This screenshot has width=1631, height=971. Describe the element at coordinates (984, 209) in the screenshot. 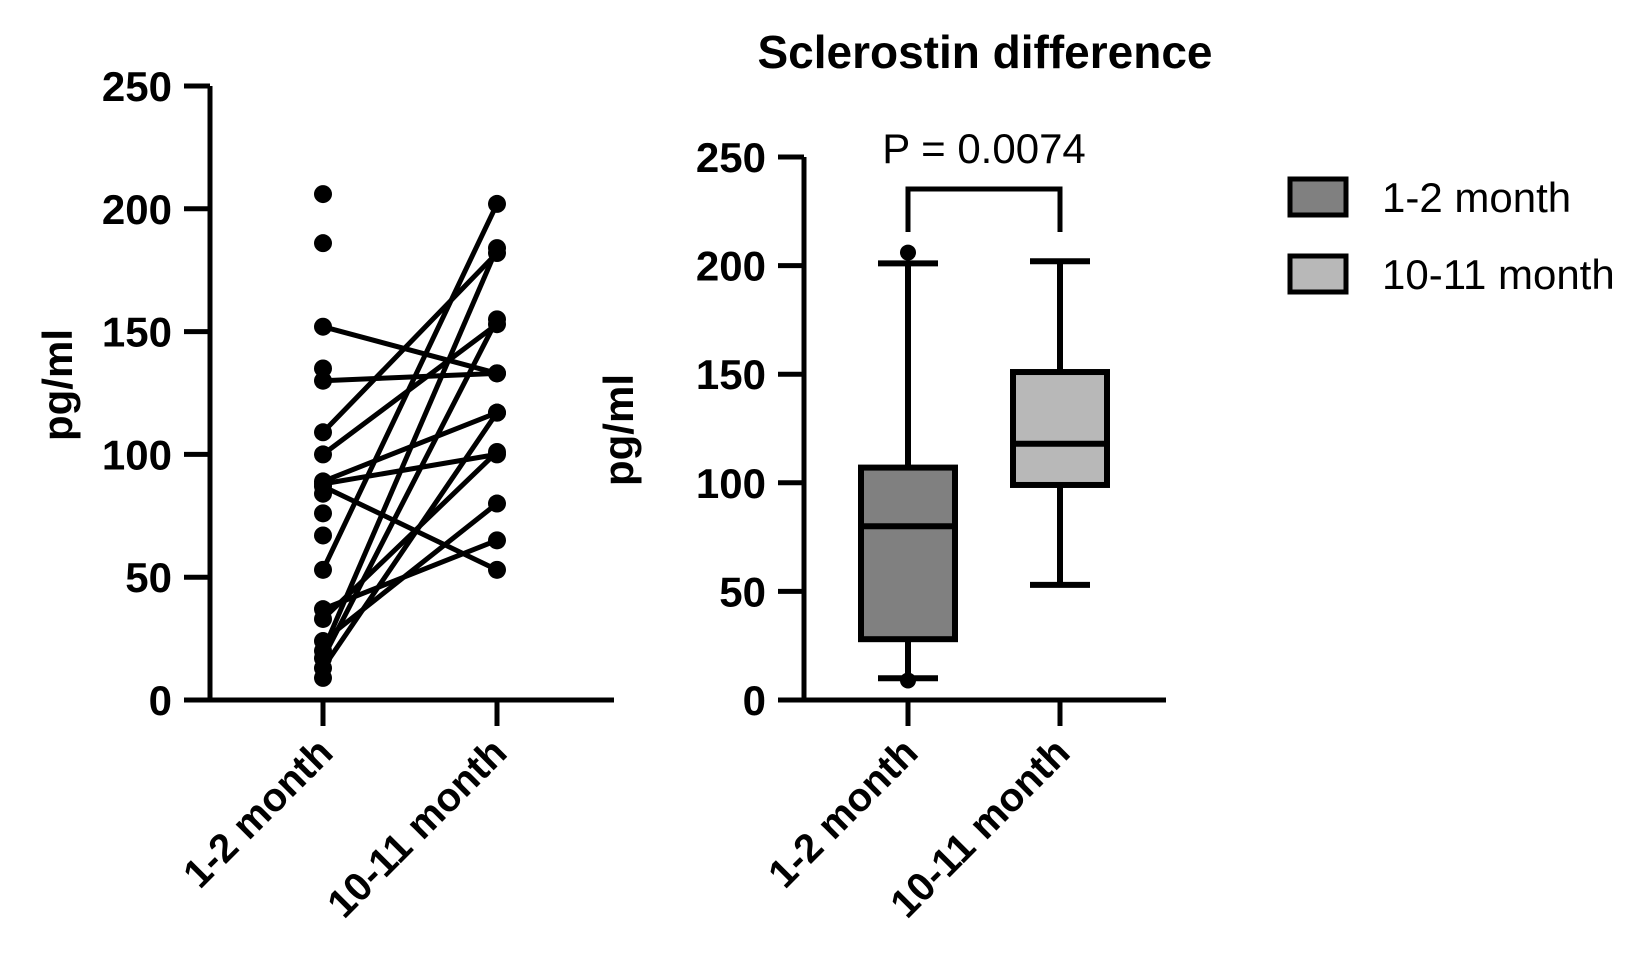

I see `significance-bracket` at that location.